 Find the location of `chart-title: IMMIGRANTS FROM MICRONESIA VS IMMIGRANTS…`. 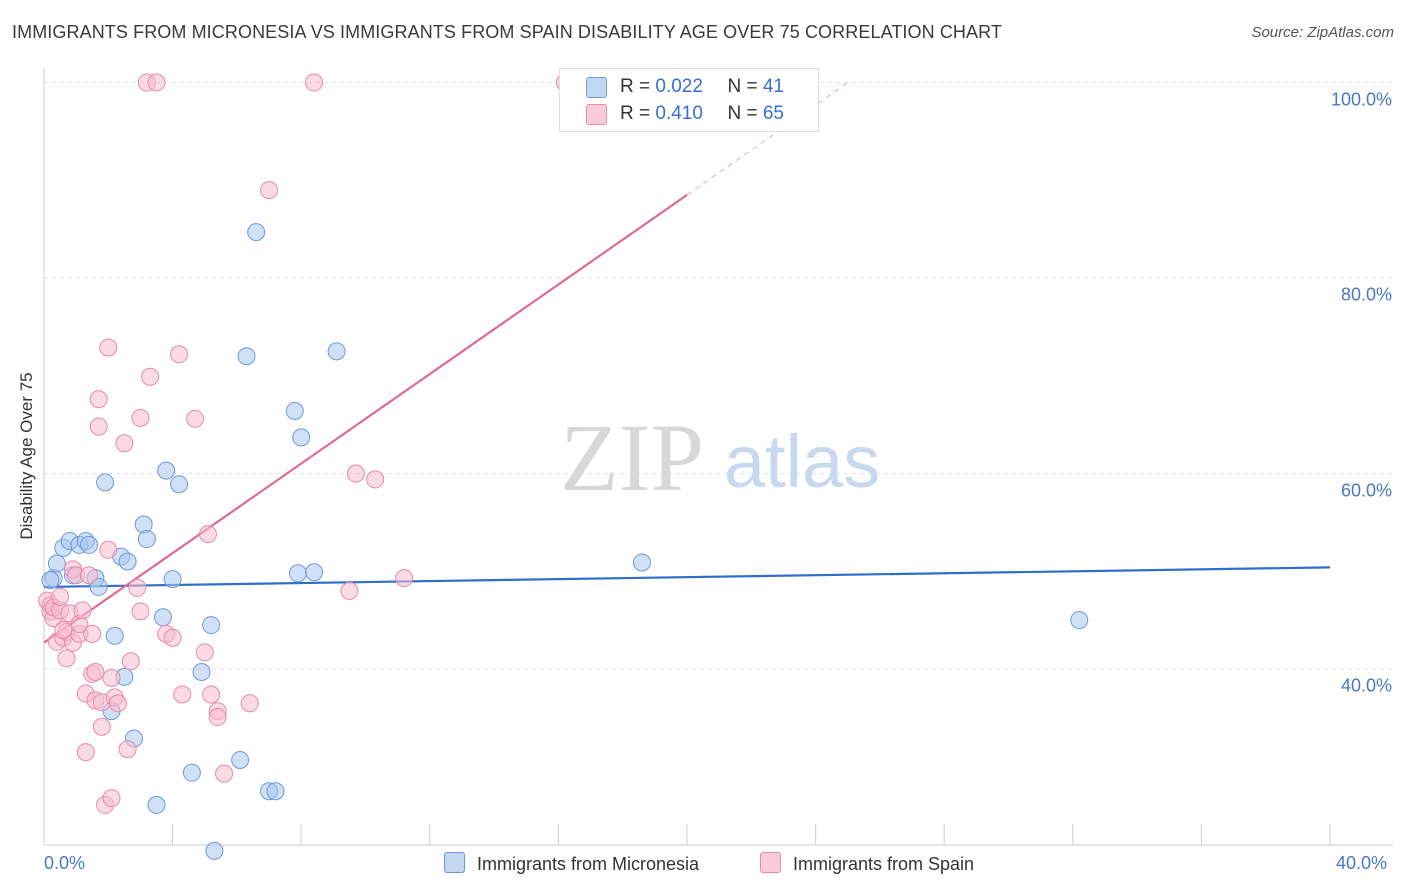

chart-title: IMMIGRANTS FROM MICRONESIA VS IMMIGRANTS… is located at coordinates (507, 32).